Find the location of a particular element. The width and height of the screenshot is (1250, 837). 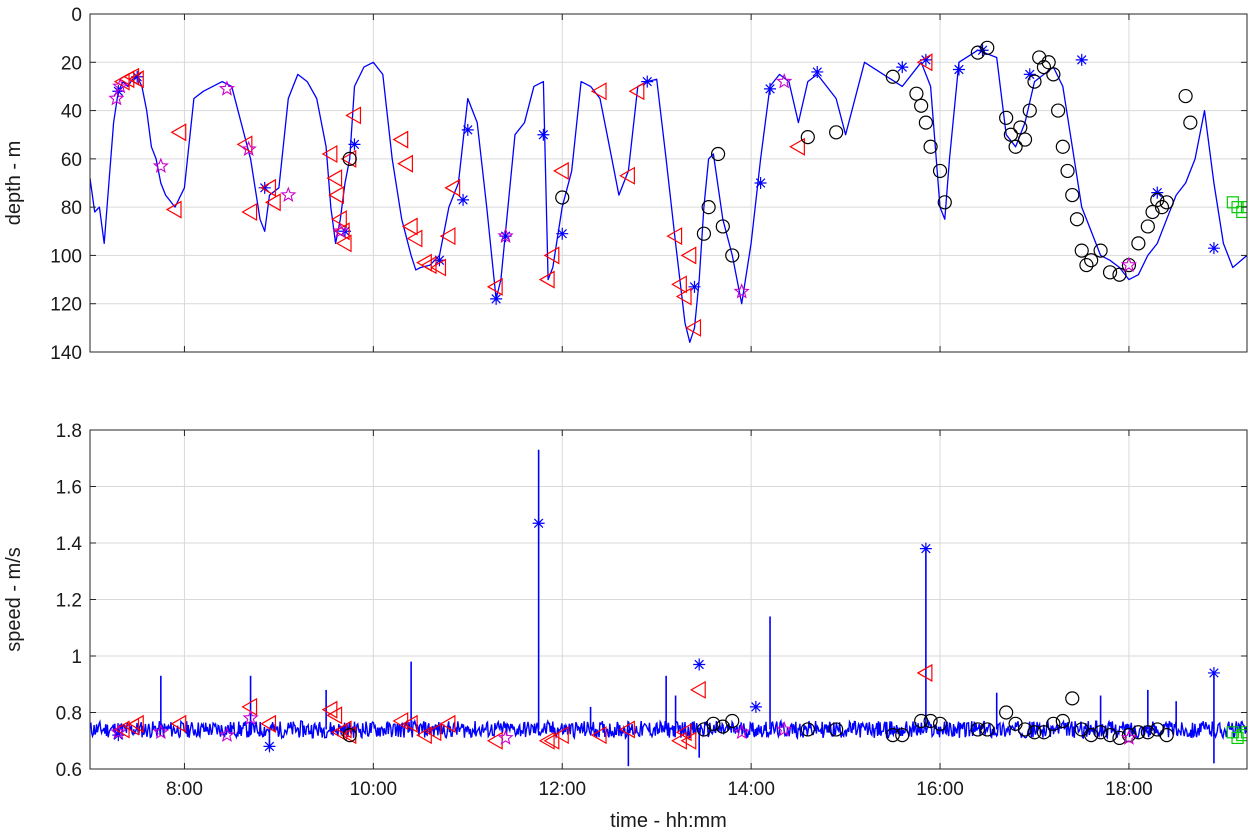

y-tick-label: 20 is located at coordinates (71, 63).